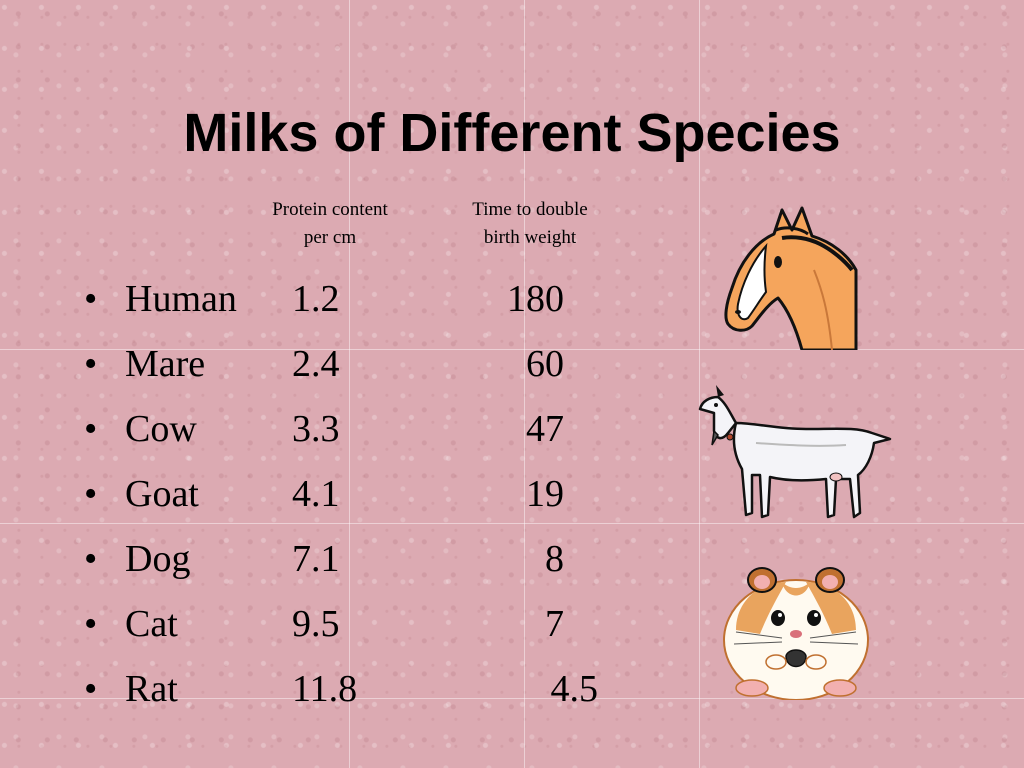  What do you see at coordinates (530, 237) in the screenshot?
I see `double-time-header-line: birth weight` at bounding box center [530, 237].